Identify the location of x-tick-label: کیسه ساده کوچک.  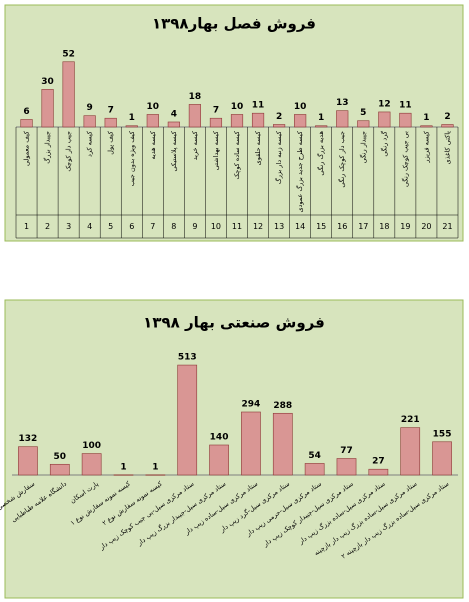
(237, 154).